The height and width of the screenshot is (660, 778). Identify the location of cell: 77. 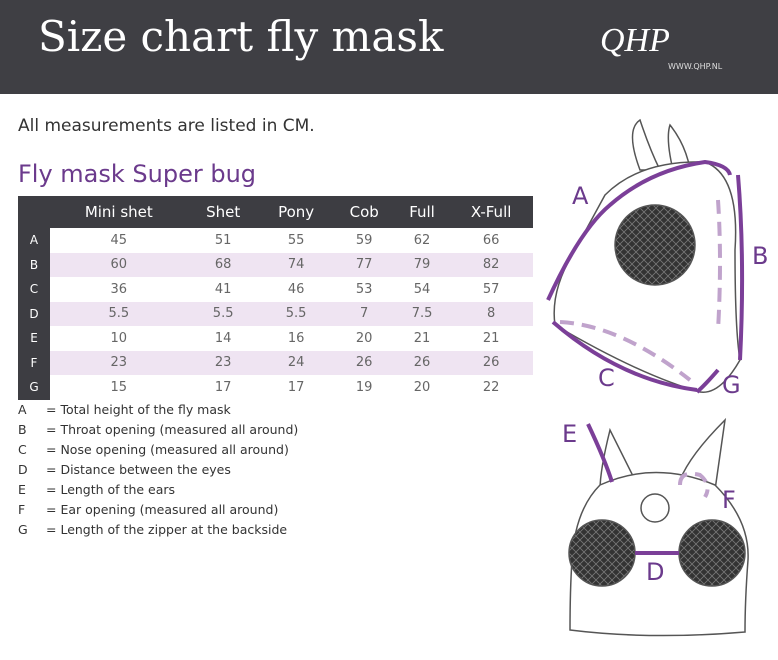
(364, 264).